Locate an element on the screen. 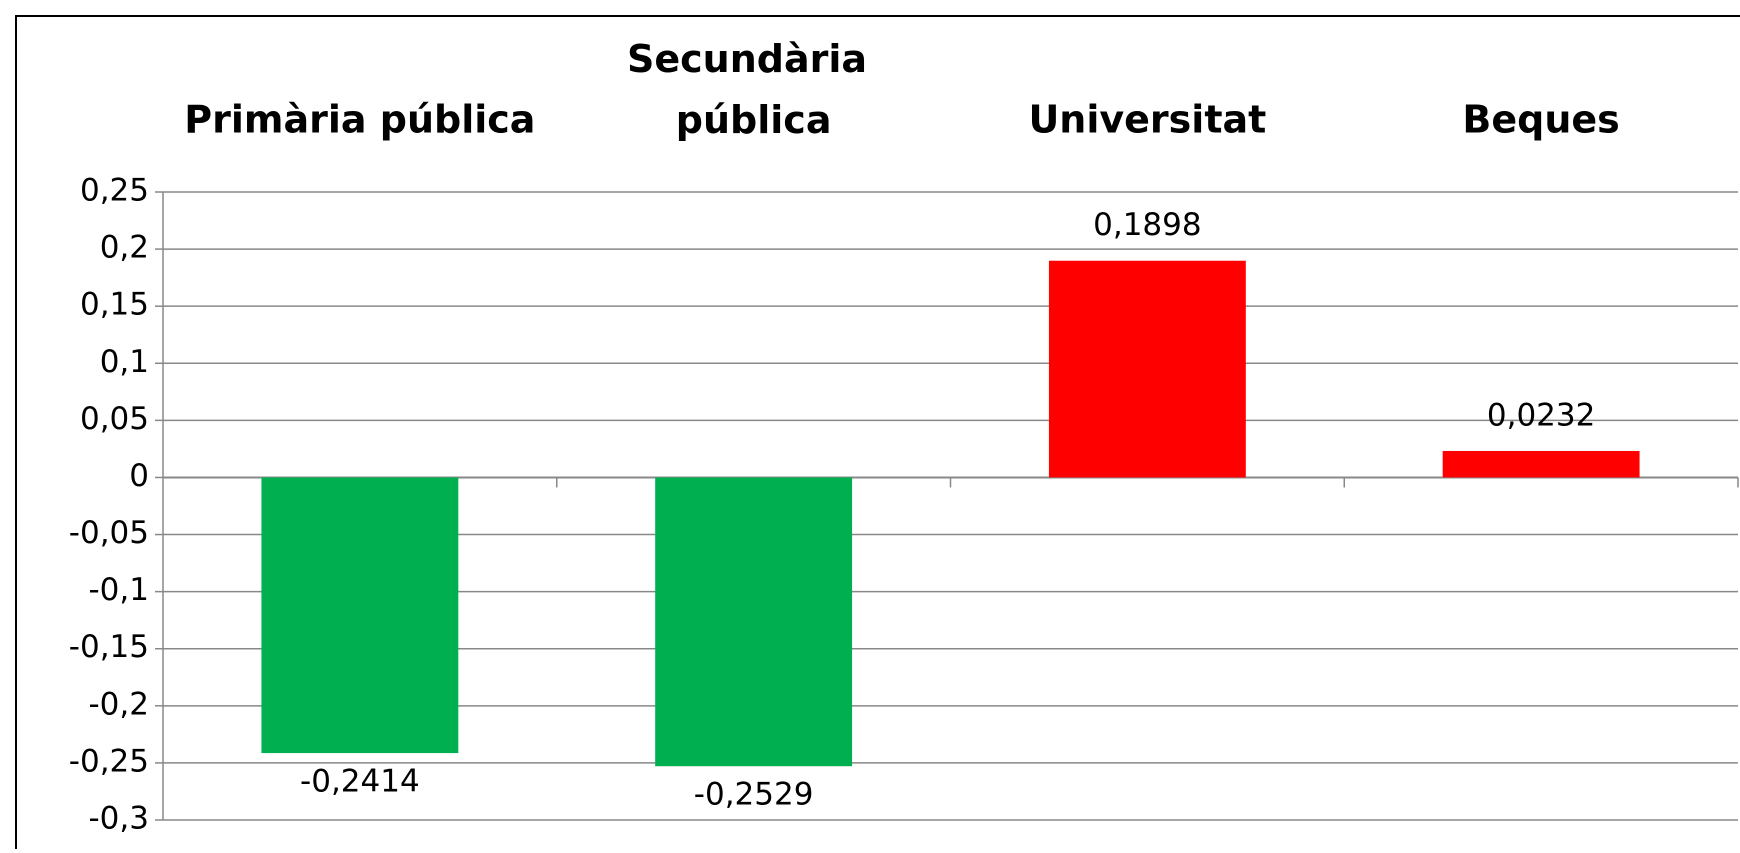 The height and width of the screenshot is (853, 1740). y-tick-label: 0,25 is located at coordinates (114, 191).